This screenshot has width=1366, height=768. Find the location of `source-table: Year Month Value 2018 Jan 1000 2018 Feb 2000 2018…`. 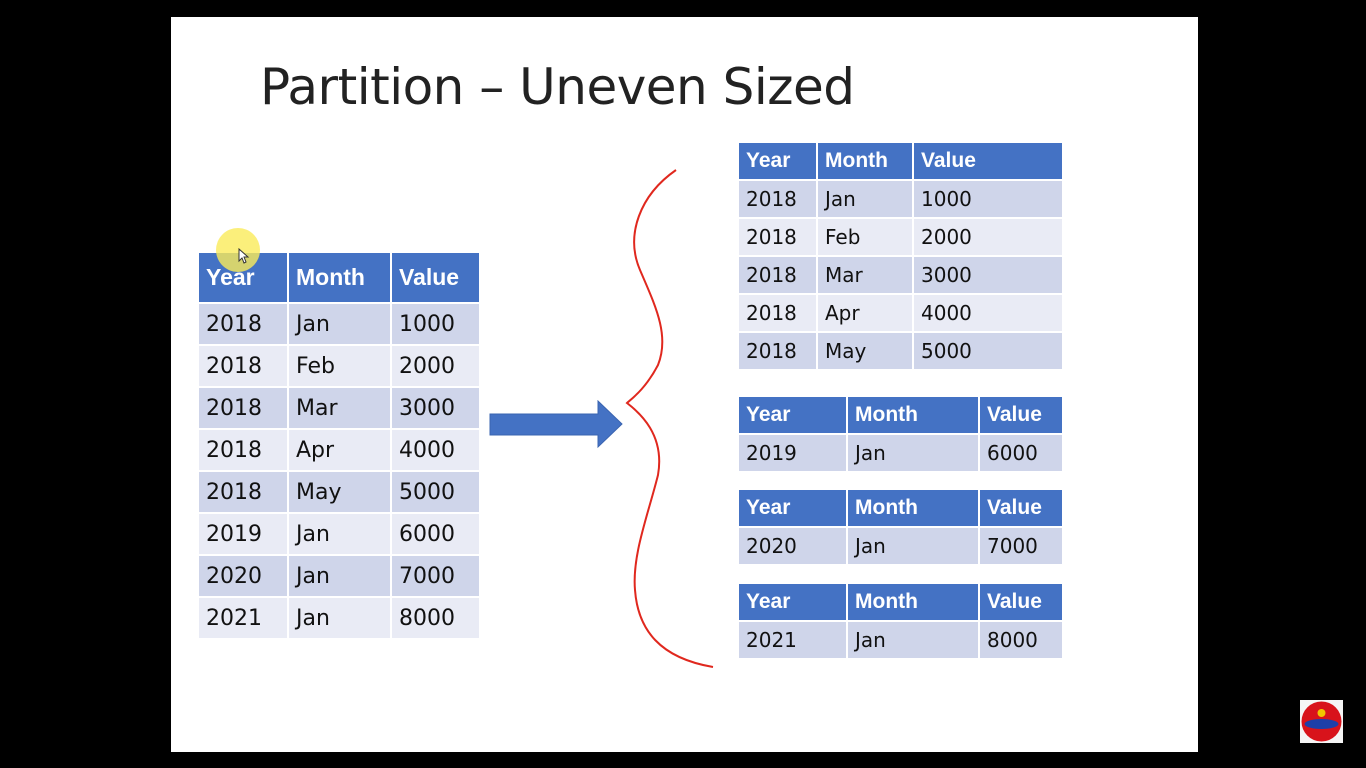

source-table: Year Month Value 2018 Jan 1000 2018 Feb 2000 2018… is located at coordinates (339, 445).